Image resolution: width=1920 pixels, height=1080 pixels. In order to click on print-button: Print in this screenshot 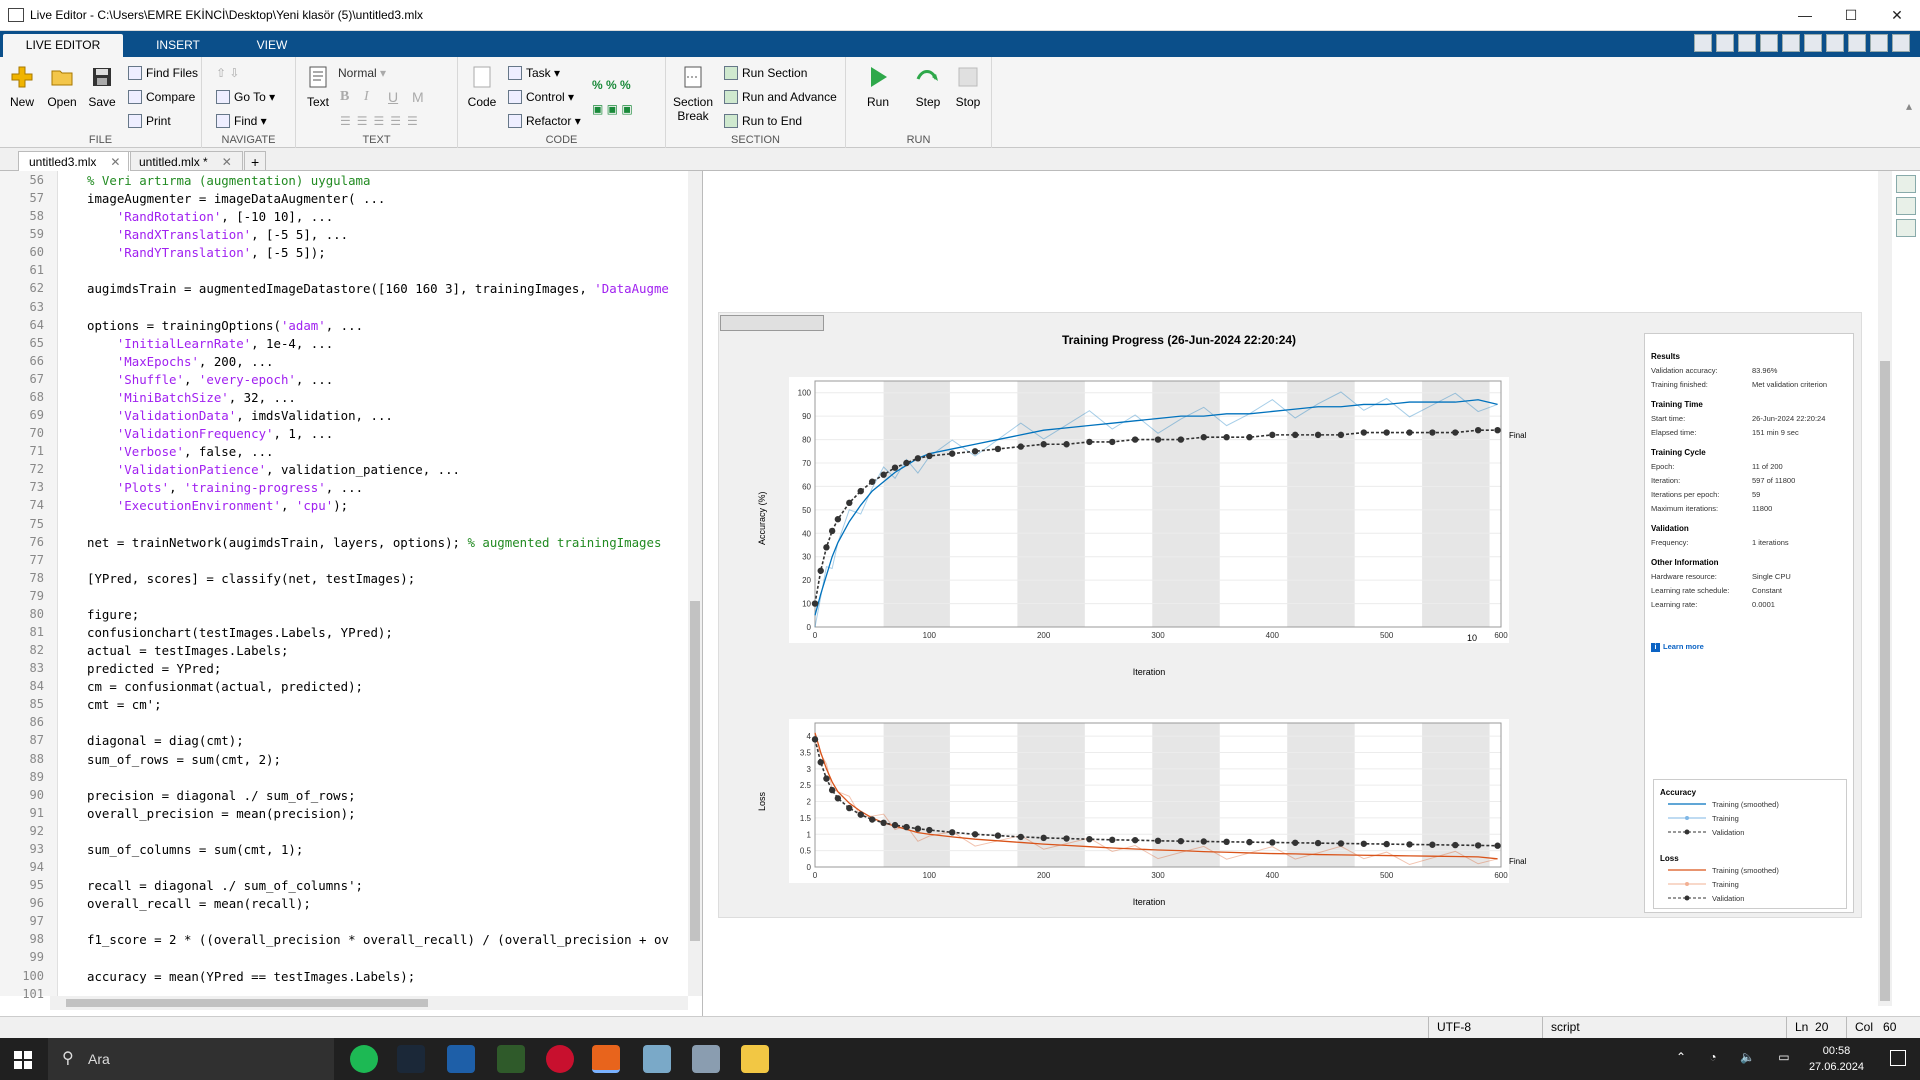, I will do `click(149, 121)`.